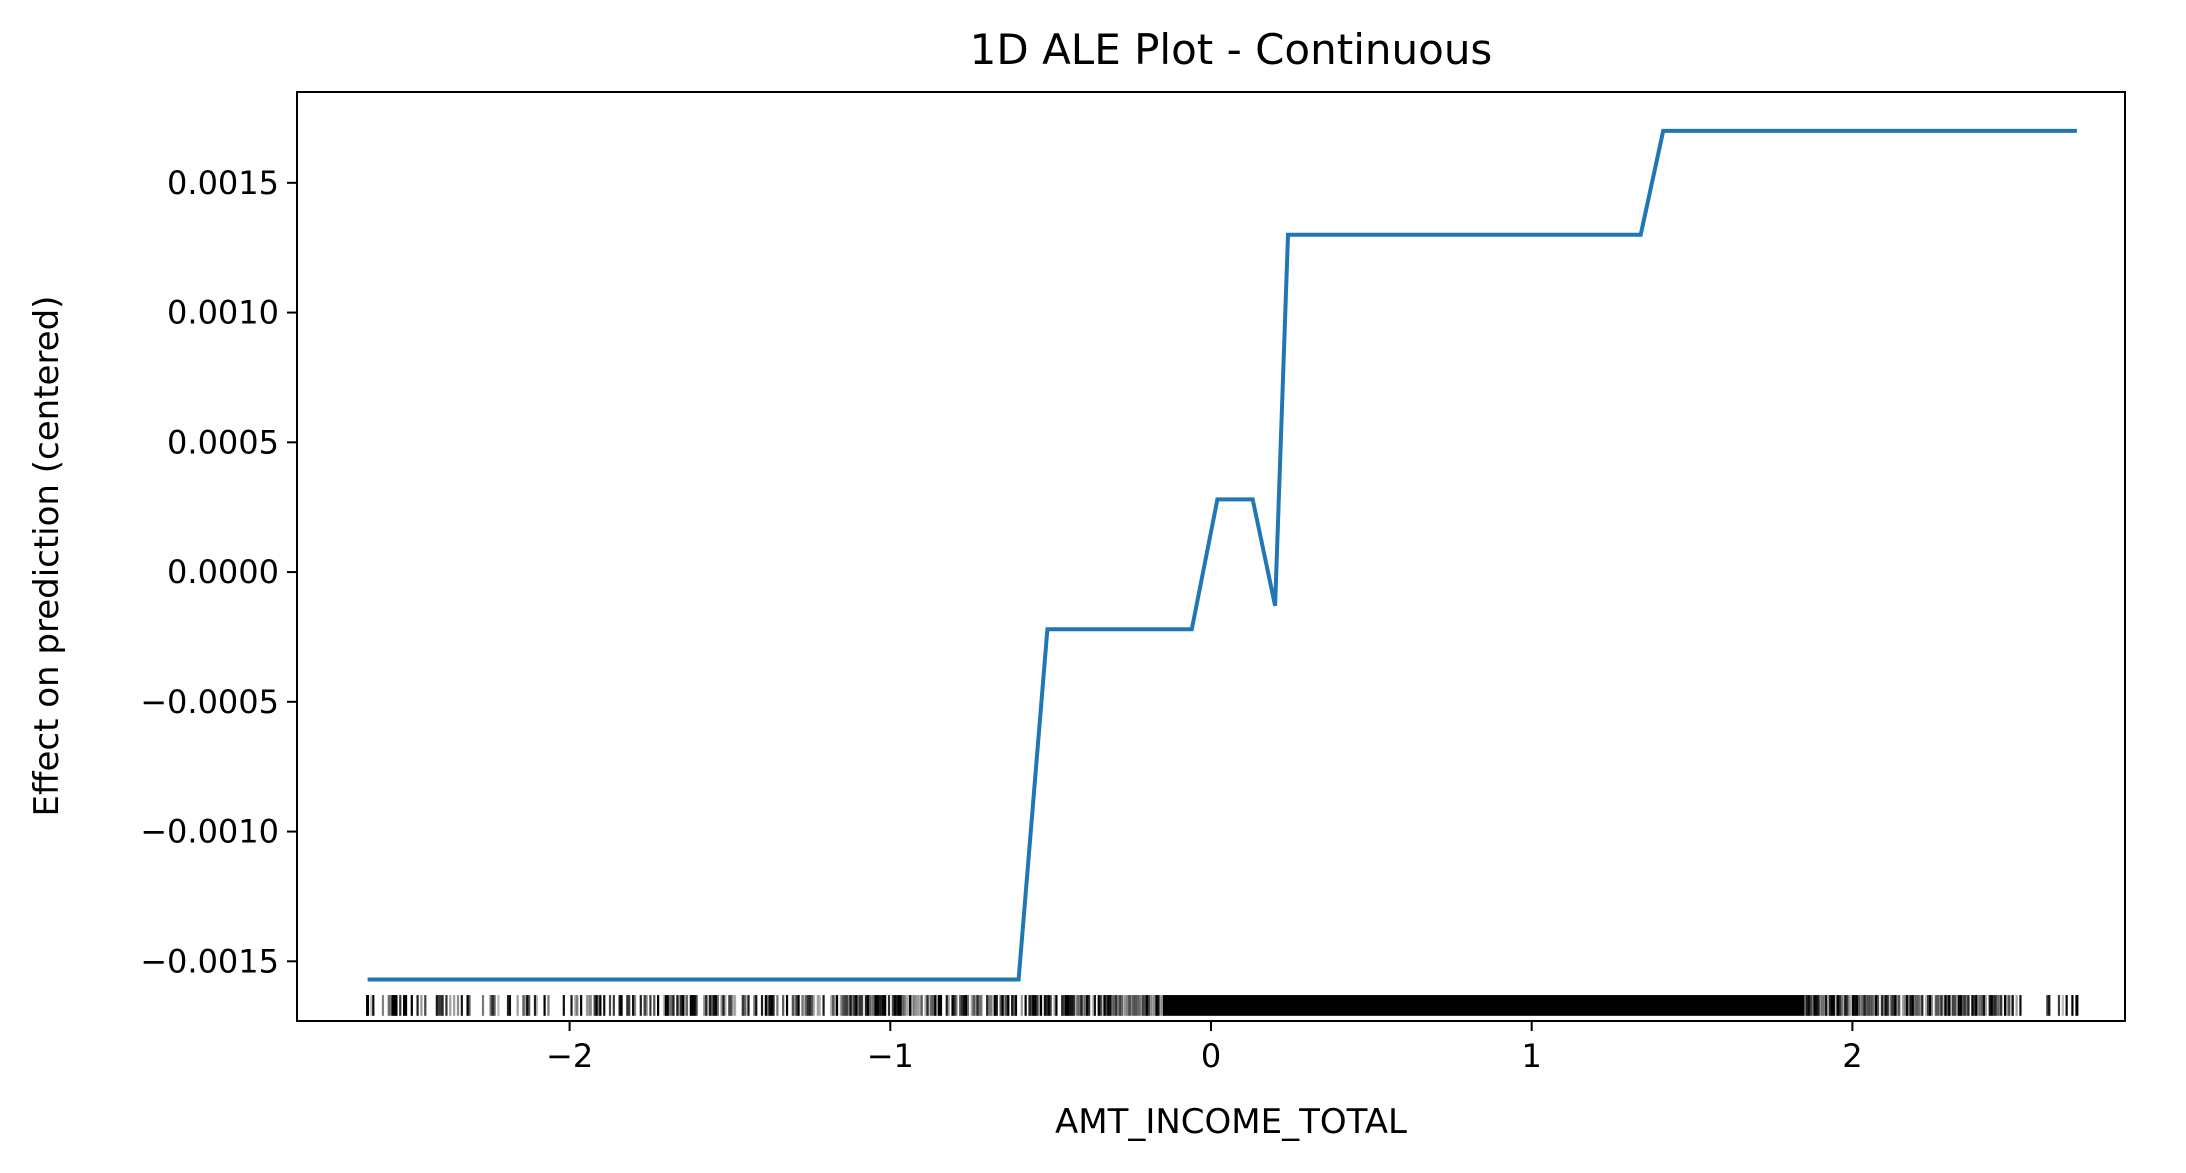 Image resolution: width=2186 pixels, height=1173 pixels. Describe the element at coordinates (209, 961) in the screenshot. I see `y-tick-label: −0.0015` at that location.